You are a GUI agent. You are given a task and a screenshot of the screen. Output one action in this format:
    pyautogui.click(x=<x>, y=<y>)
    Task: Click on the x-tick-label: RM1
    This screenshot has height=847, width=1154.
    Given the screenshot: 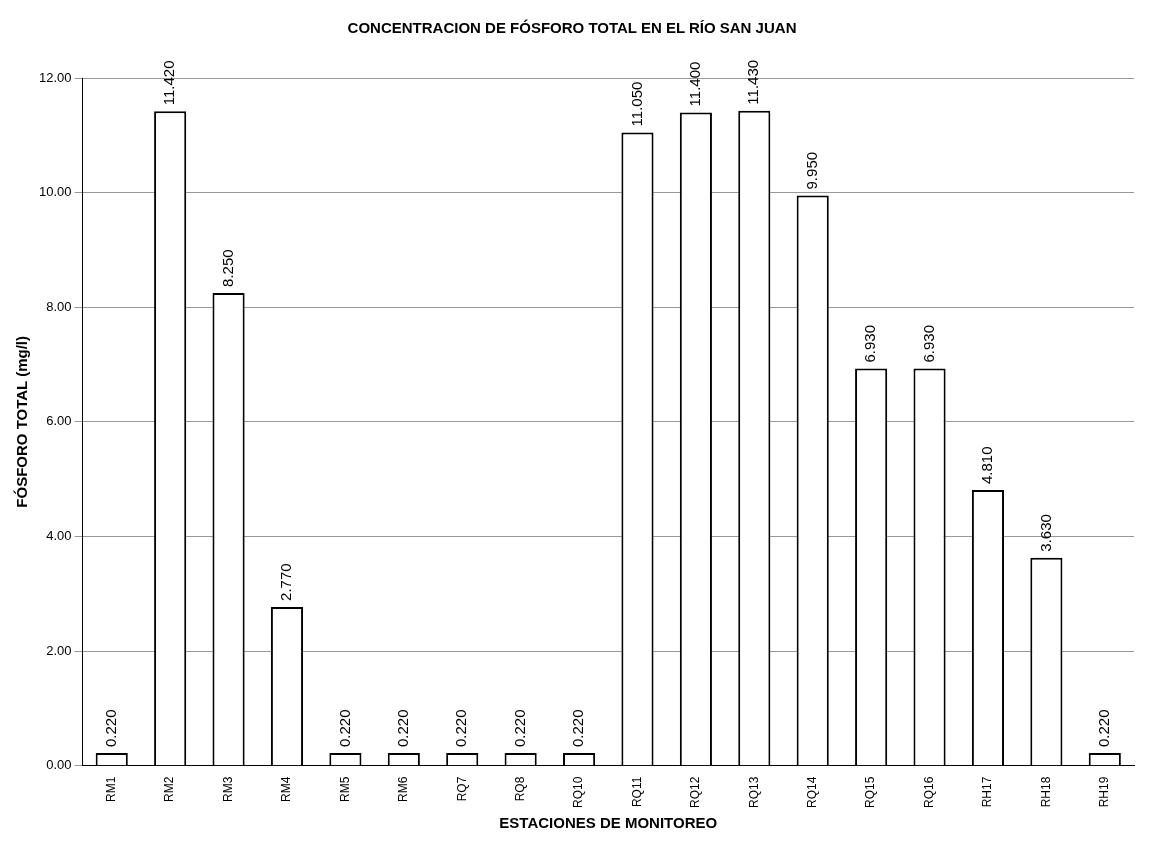 What is the action you would take?
    pyautogui.click(x=111, y=789)
    